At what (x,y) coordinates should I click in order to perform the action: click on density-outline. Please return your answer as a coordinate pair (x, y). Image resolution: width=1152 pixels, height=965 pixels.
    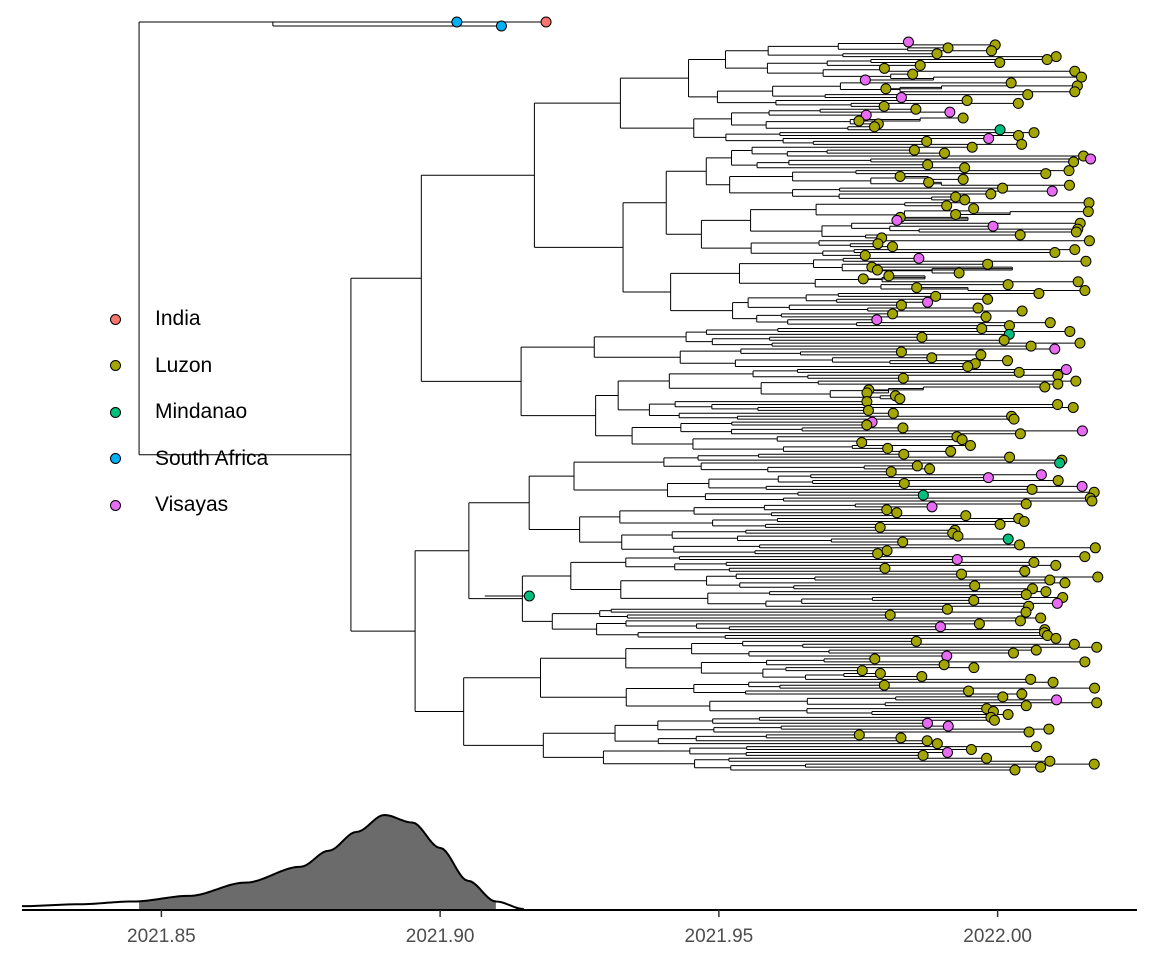
    Looking at the image, I should click on (272, 861).